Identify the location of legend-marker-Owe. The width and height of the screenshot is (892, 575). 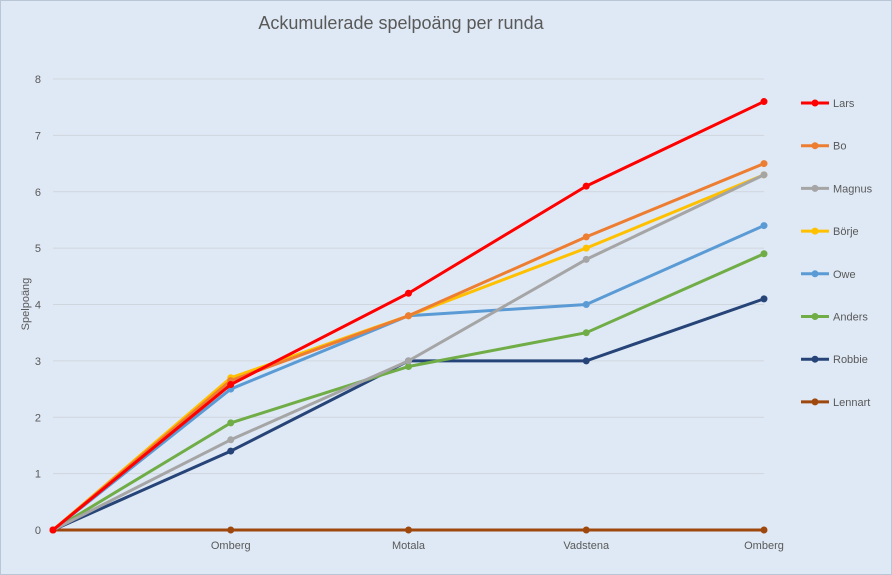
(815, 274).